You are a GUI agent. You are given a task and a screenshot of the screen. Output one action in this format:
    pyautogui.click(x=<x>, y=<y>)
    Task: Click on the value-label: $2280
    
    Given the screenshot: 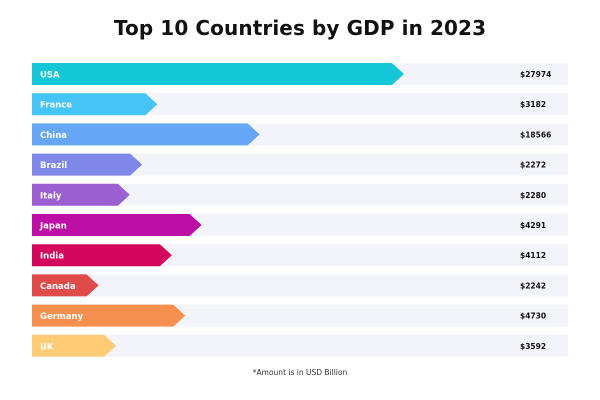 What is the action you would take?
    pyautogui.click(x=533, y=195)
    